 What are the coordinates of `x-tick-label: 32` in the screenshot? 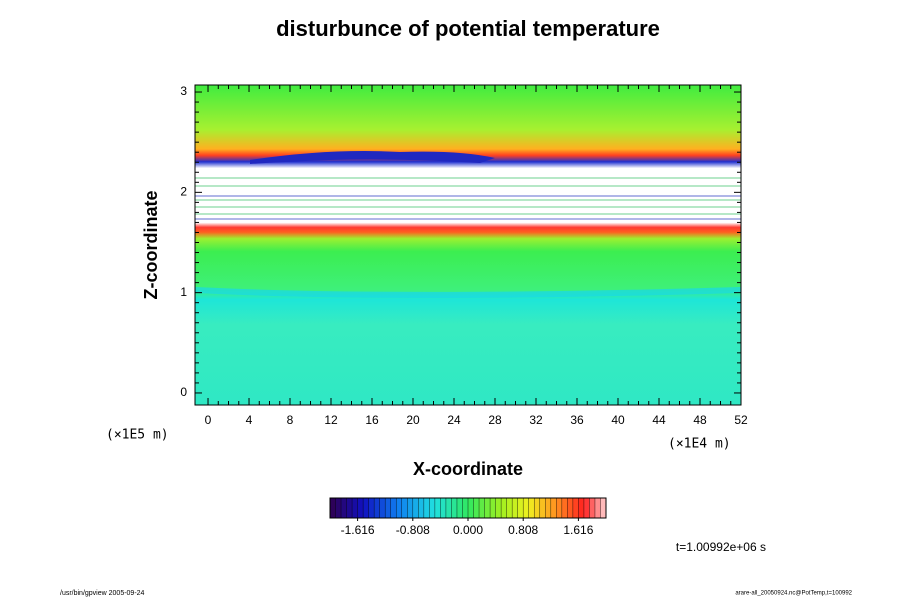 It's located at (536, 420).